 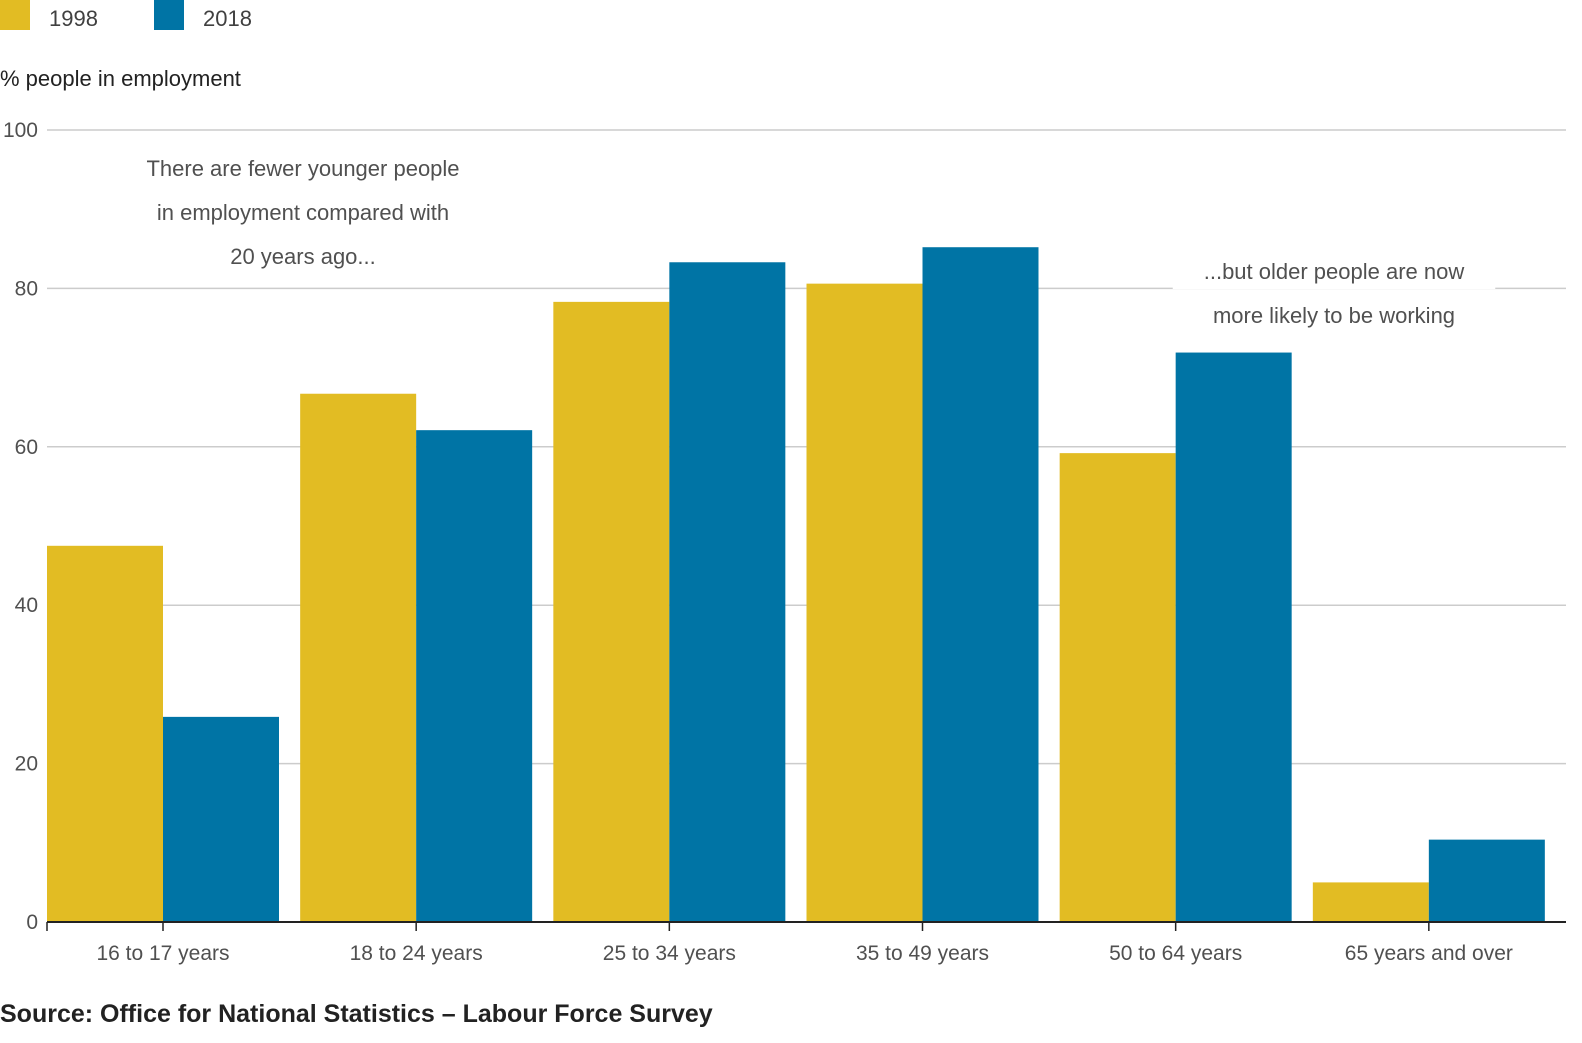 I want to click on legend-swatch-1998, so click(x=15, y=15).